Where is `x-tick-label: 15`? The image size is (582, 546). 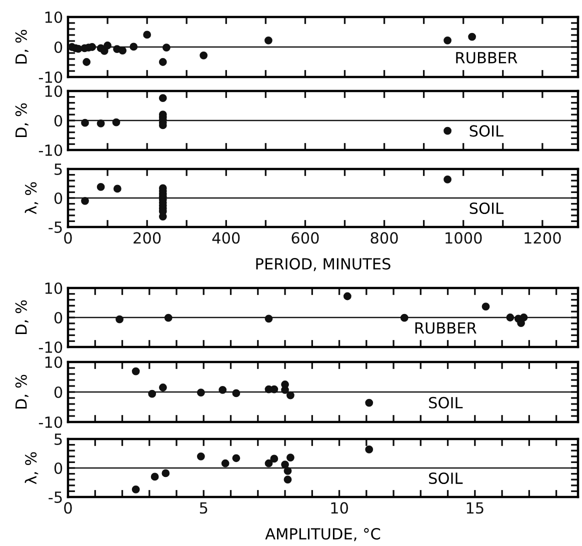
x-tick-label: 15 is located at coordinates (475, 508).